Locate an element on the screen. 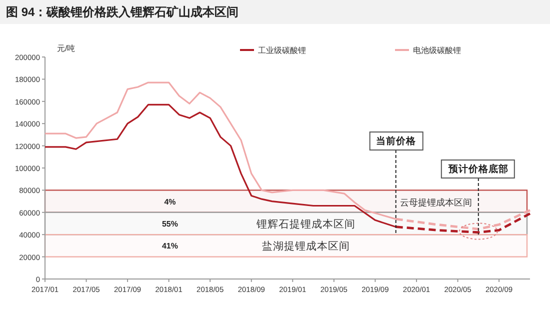 The image size is (550, 326). ref-line-label: 预计价格底部 is located at coordinates (477, 169).